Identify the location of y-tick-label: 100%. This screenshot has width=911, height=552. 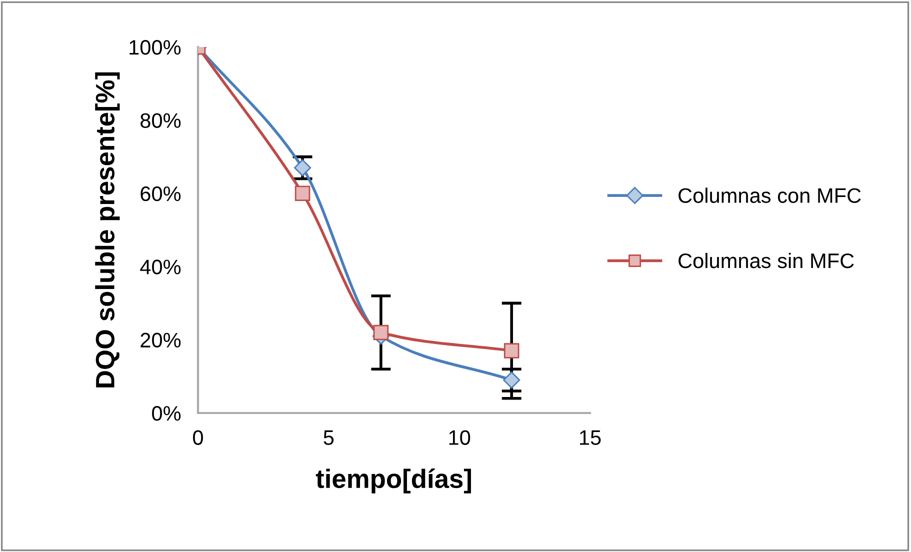
(155, 47).